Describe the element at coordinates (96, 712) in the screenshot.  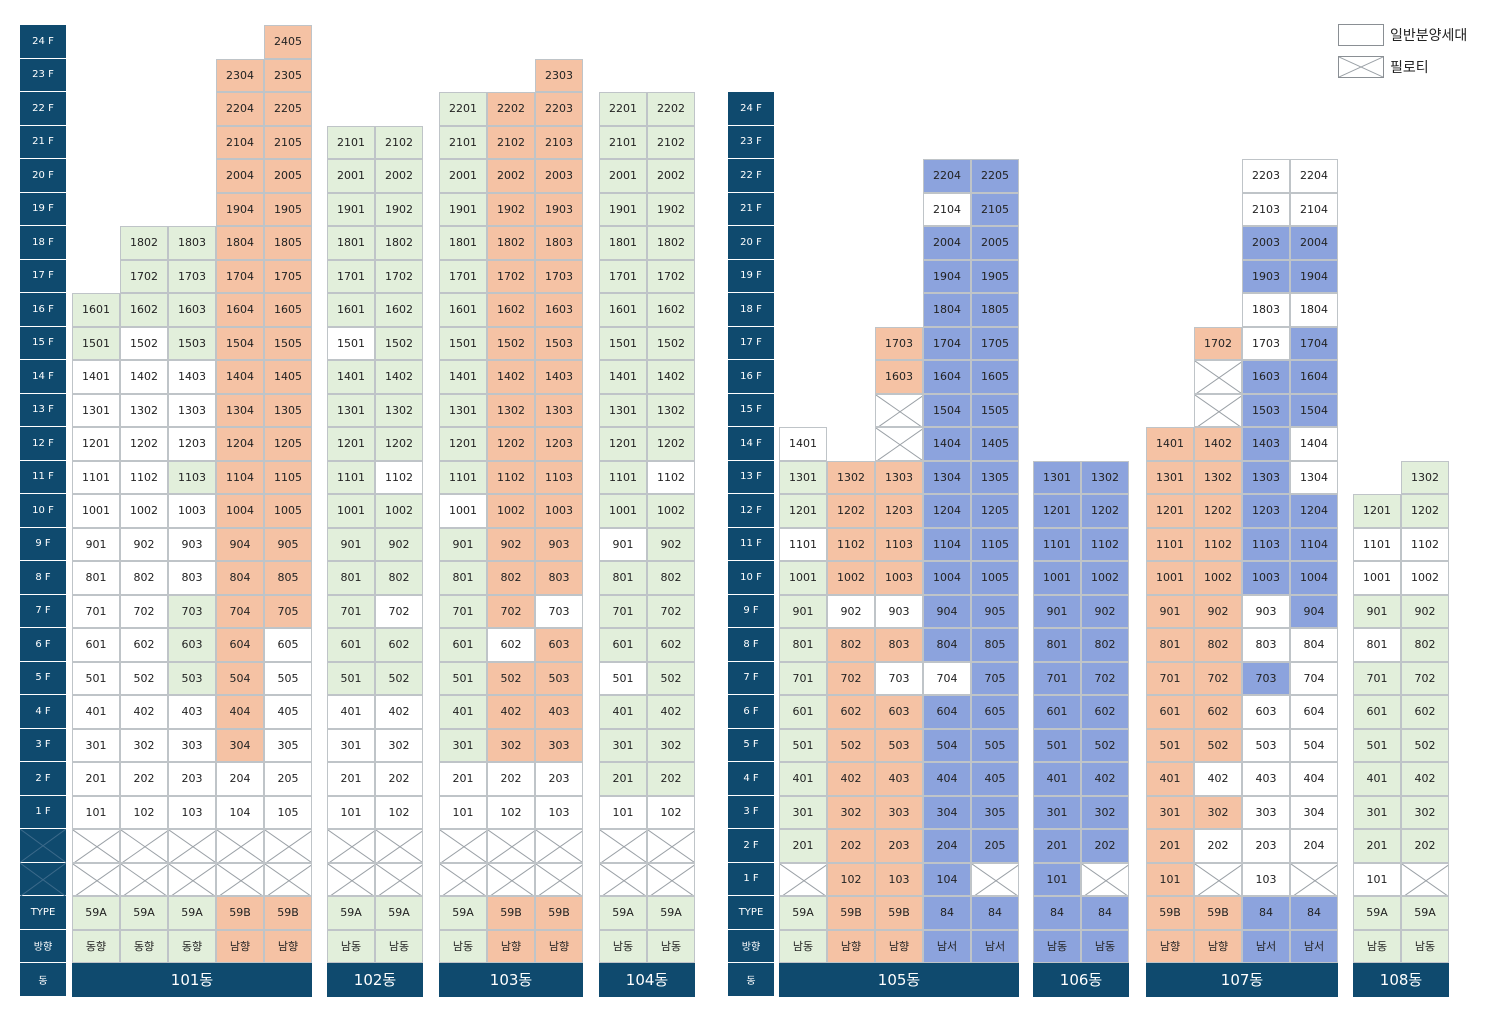
I see `unit-cell: 401` at that location.